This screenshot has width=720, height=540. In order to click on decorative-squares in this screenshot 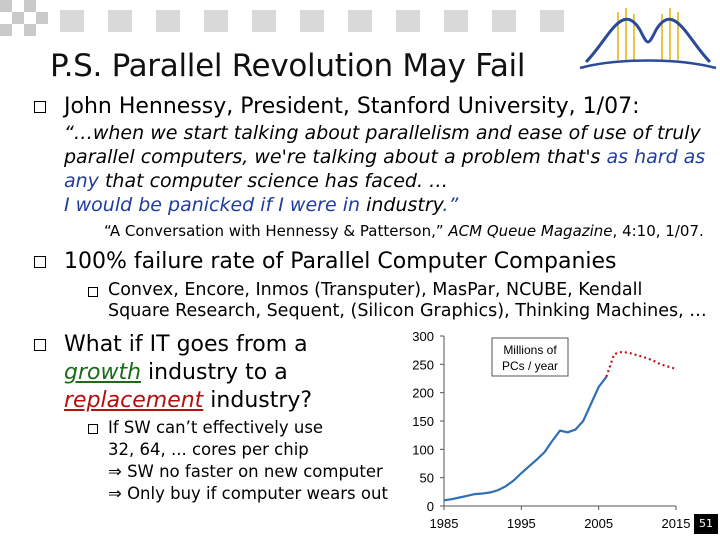, I will do `click(282, 18)`.